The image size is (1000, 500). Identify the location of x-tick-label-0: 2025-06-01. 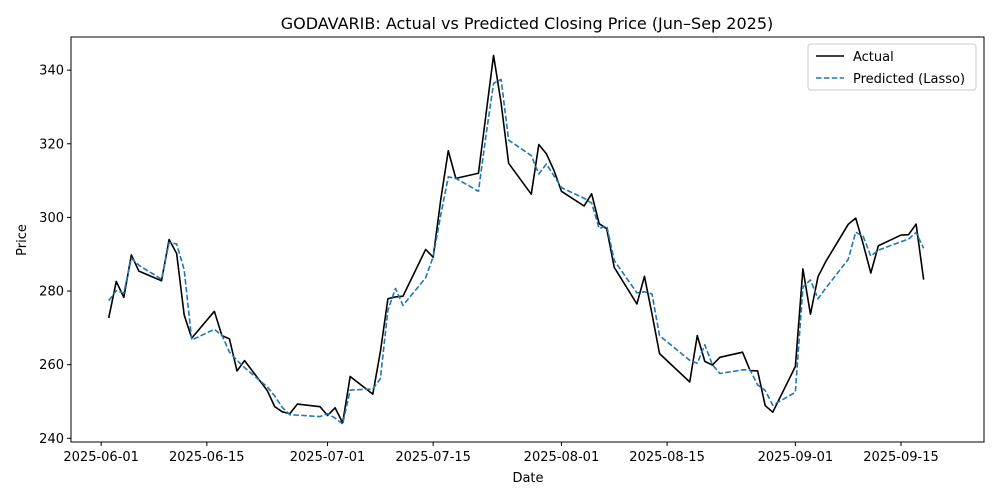
(101, 457).